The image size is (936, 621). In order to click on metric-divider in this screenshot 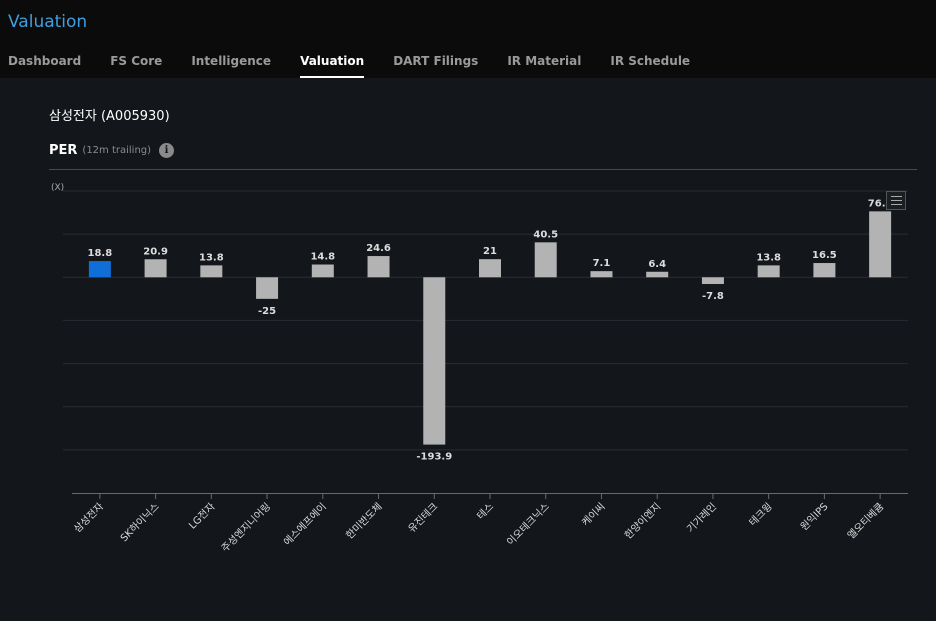, I will do `click(483, 169)`.